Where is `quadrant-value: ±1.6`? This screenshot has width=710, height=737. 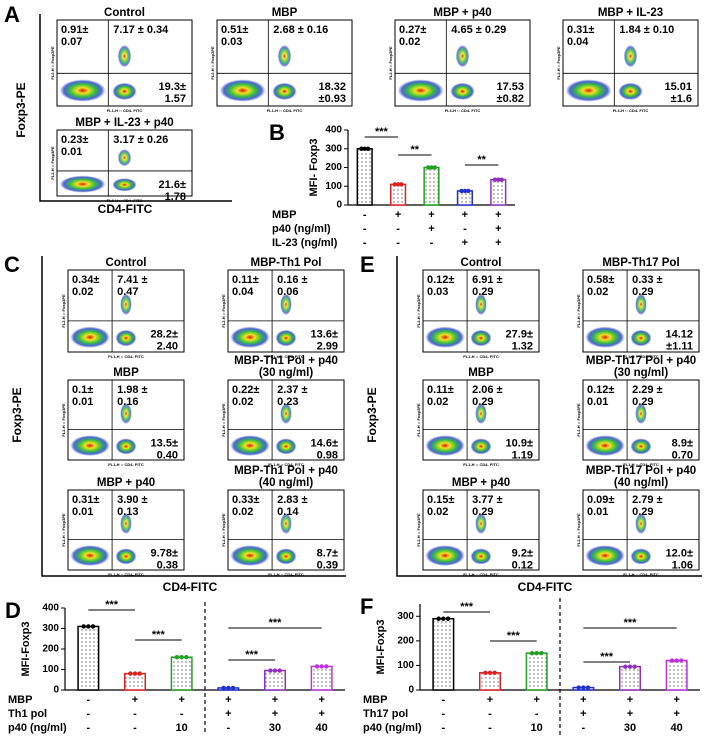 quadrant-value: ±1.6 is located at coordinates (681, 99).